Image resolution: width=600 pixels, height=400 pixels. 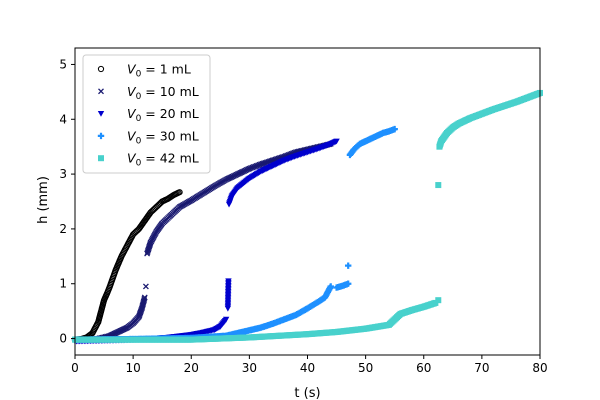 What do you see at coordinates (63, 64) in the screenshot?
I see `y-tick-label: 5` at bounding box center [63, 64].